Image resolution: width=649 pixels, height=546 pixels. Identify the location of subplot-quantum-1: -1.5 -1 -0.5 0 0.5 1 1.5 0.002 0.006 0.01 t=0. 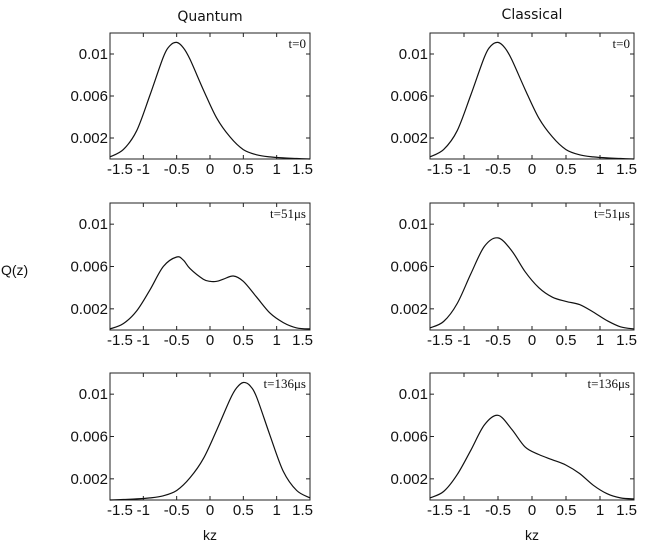
(191, 105).